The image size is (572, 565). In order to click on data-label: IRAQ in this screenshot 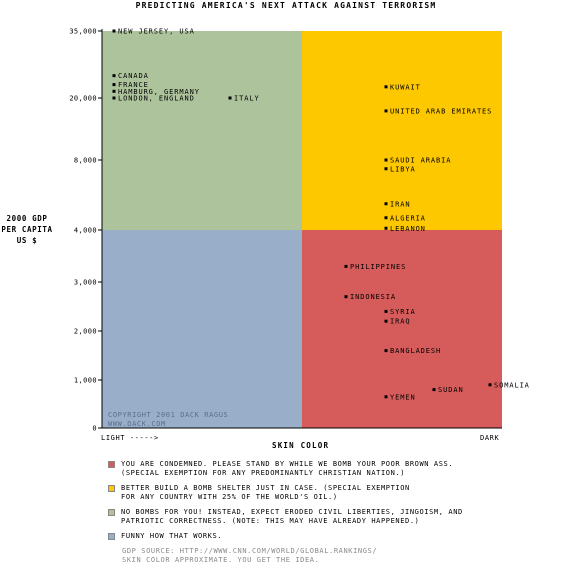, I will do `click(400, 322)`.